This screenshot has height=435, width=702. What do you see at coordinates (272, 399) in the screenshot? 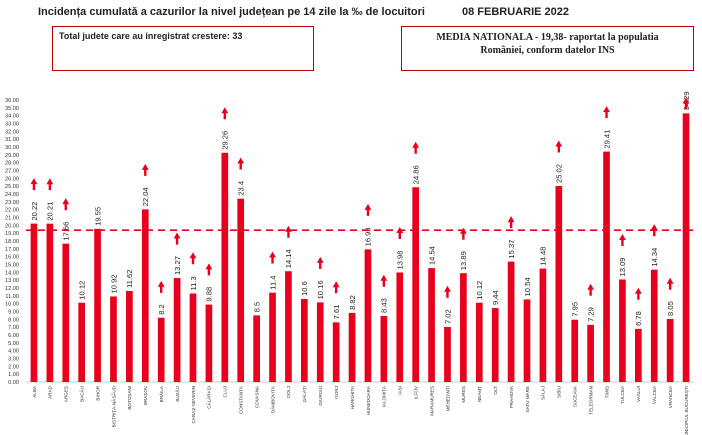
I see `category-label: DÂMBOVIȚA` at bounding box center [272, 399].